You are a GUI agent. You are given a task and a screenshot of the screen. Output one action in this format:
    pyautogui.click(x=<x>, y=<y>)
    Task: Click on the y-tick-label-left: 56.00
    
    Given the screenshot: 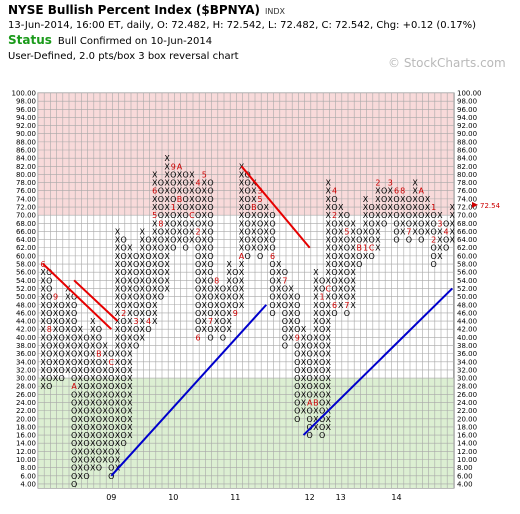 What is the action you would take?
    pyautogui.click(x=26, y=273)
    